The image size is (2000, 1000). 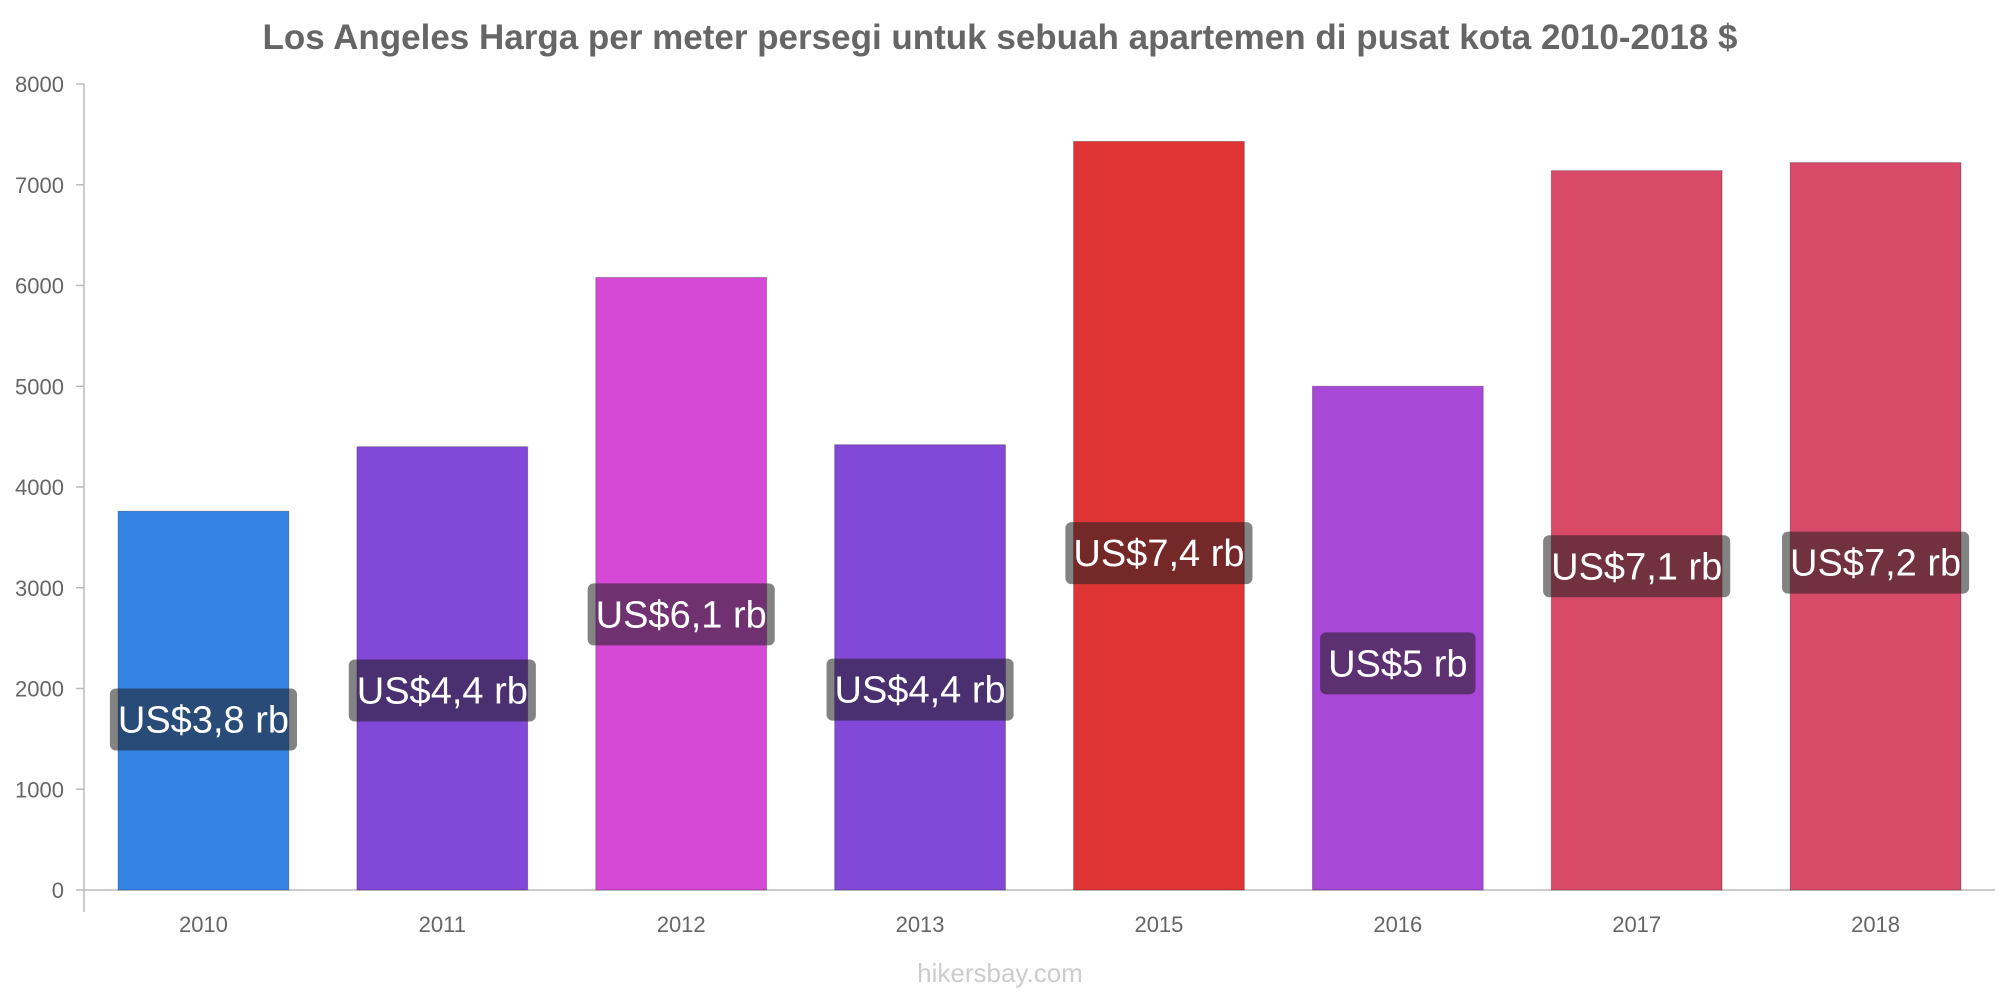 I want to click on data-label-2016: US$5 rb, so click(x=1398, y=663).